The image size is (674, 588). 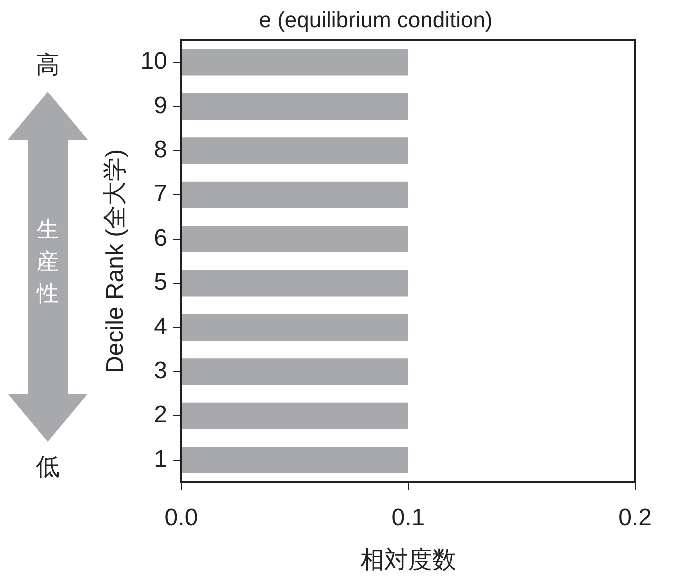 What do you see at coordinates (161, 326) in the screenshot?
I see `y-tick-label: 4` at bounding box center [161, 326].